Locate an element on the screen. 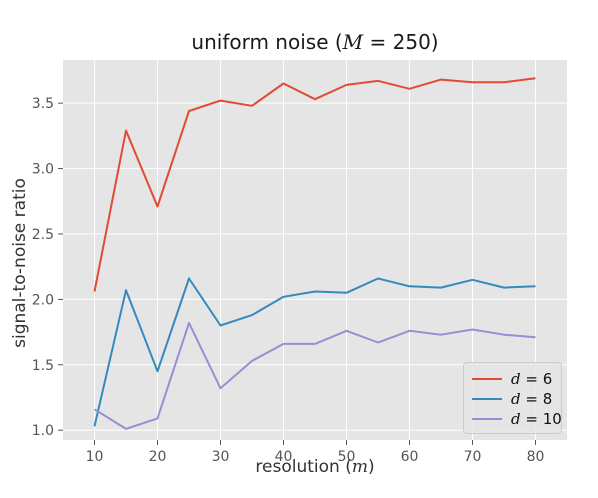 This screenshot has height=498, width=598. chart-title-prefix: uniform noise ( is located at coordinates (267, 42).